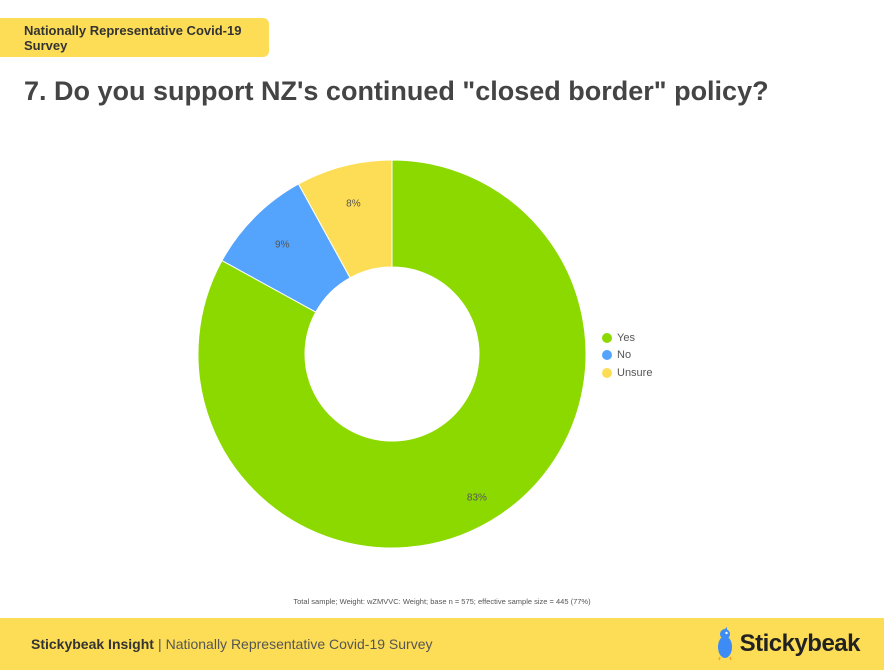  I want to click on bird-icon, so click(724, 644).